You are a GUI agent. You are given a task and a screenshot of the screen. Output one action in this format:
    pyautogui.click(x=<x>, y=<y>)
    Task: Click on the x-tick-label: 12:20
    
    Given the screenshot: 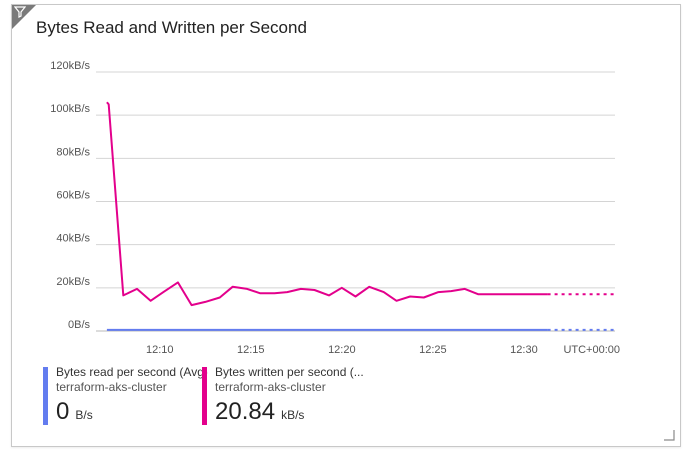 What is the action you would take?
    pyautogui.click(x=342, y=349)
    